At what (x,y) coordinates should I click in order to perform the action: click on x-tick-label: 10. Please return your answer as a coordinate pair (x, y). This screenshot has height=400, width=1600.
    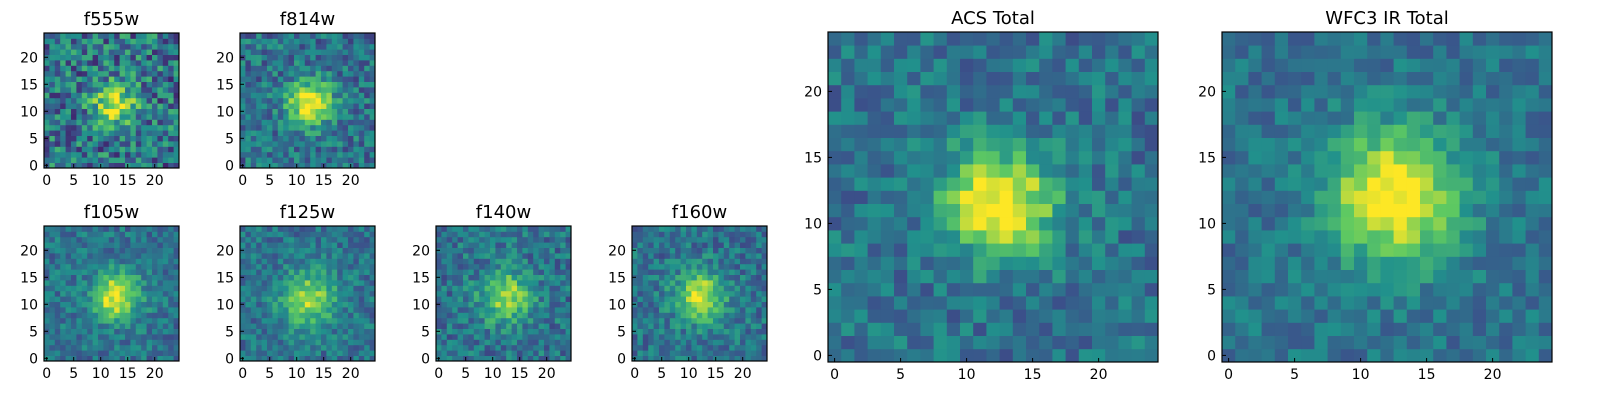
    Looking at the image, I should click on (101, 181).